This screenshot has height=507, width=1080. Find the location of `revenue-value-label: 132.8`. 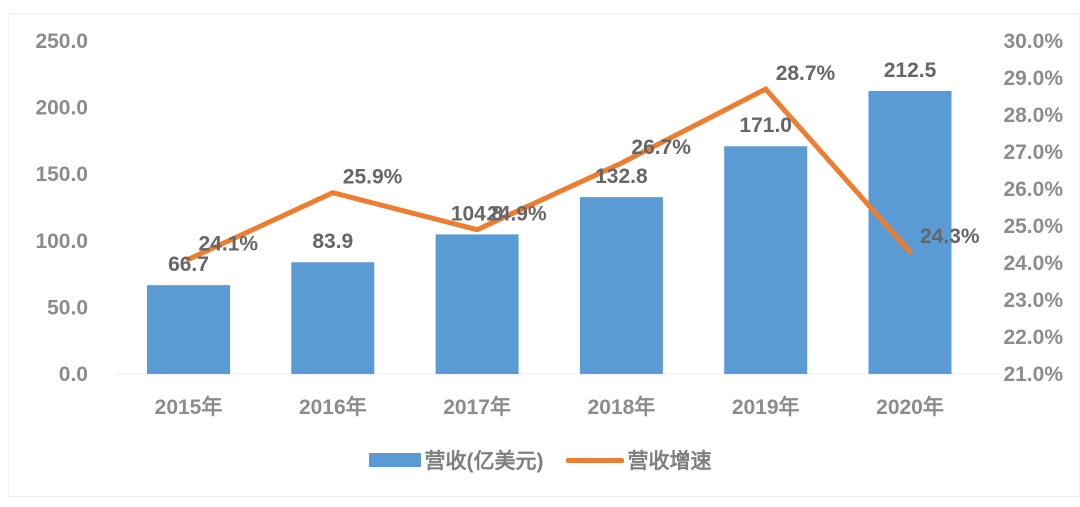

revenue-value-label: 132.8 is located at coordinates (621, 176).